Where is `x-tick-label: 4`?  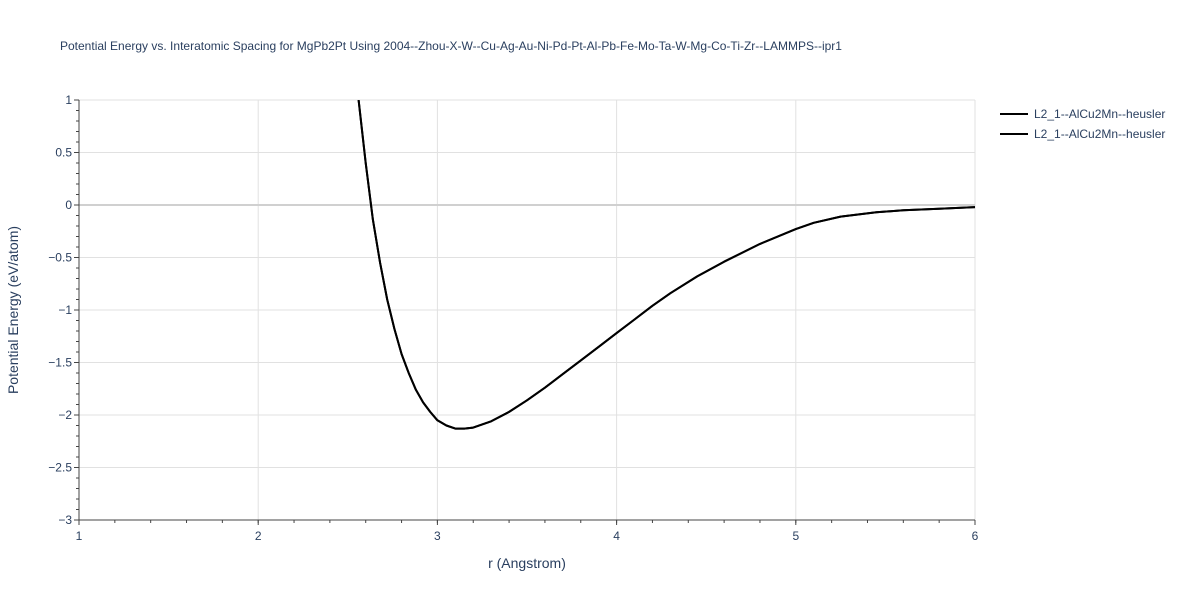
x-tick-label: 4 is located at coordinates (616, 536).